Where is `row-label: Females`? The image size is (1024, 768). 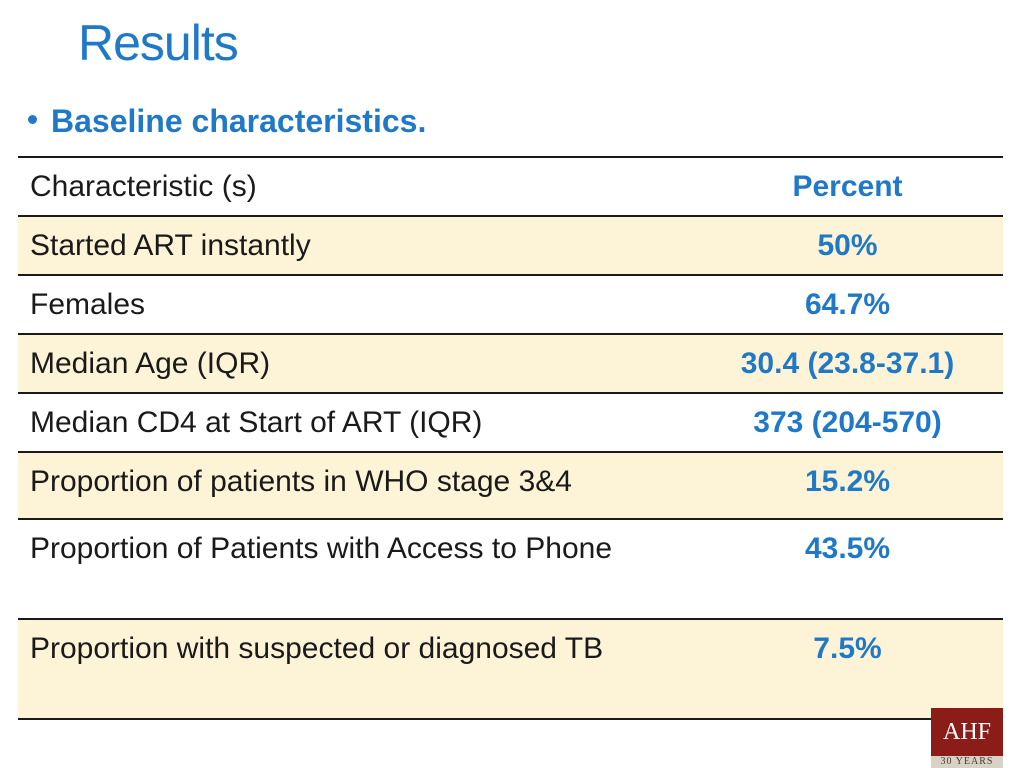 row-label: Females is located at coordinates (88, 304).